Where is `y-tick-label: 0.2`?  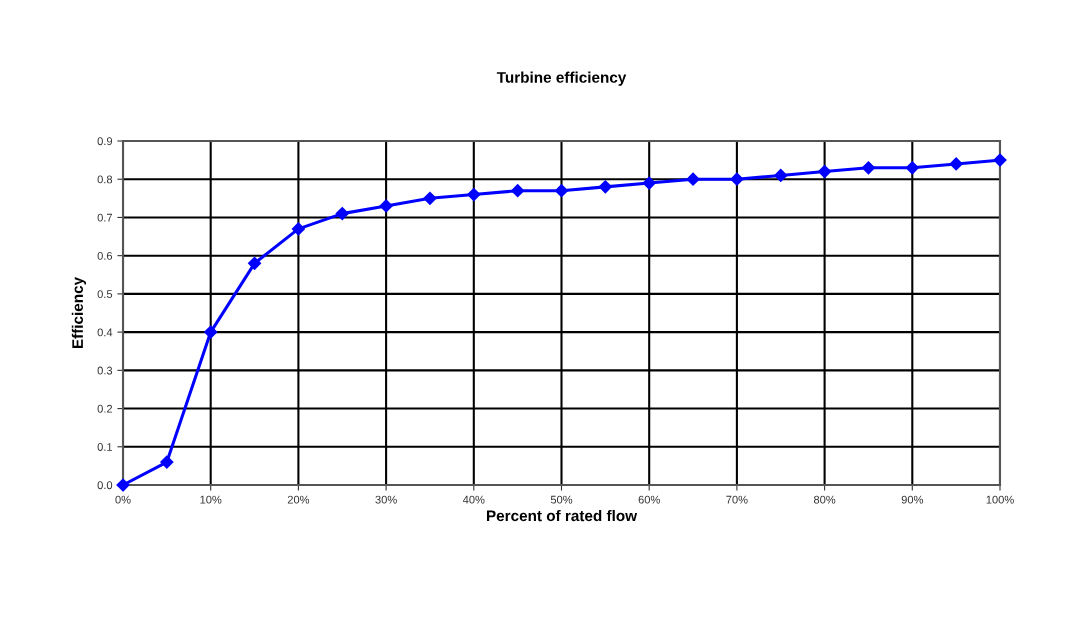
y-tick-label: 0.2 is located at coordinates (105, 408).